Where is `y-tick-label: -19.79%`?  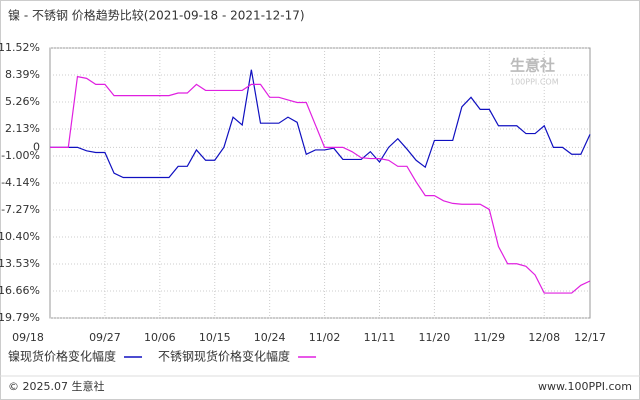
y-tick-label: -19.79% is located at coordinates (20, 317).